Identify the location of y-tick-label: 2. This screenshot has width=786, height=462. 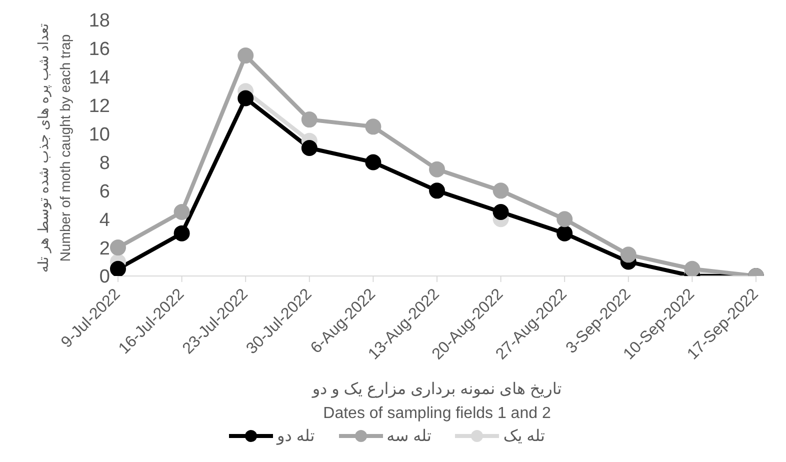
(104, 249).